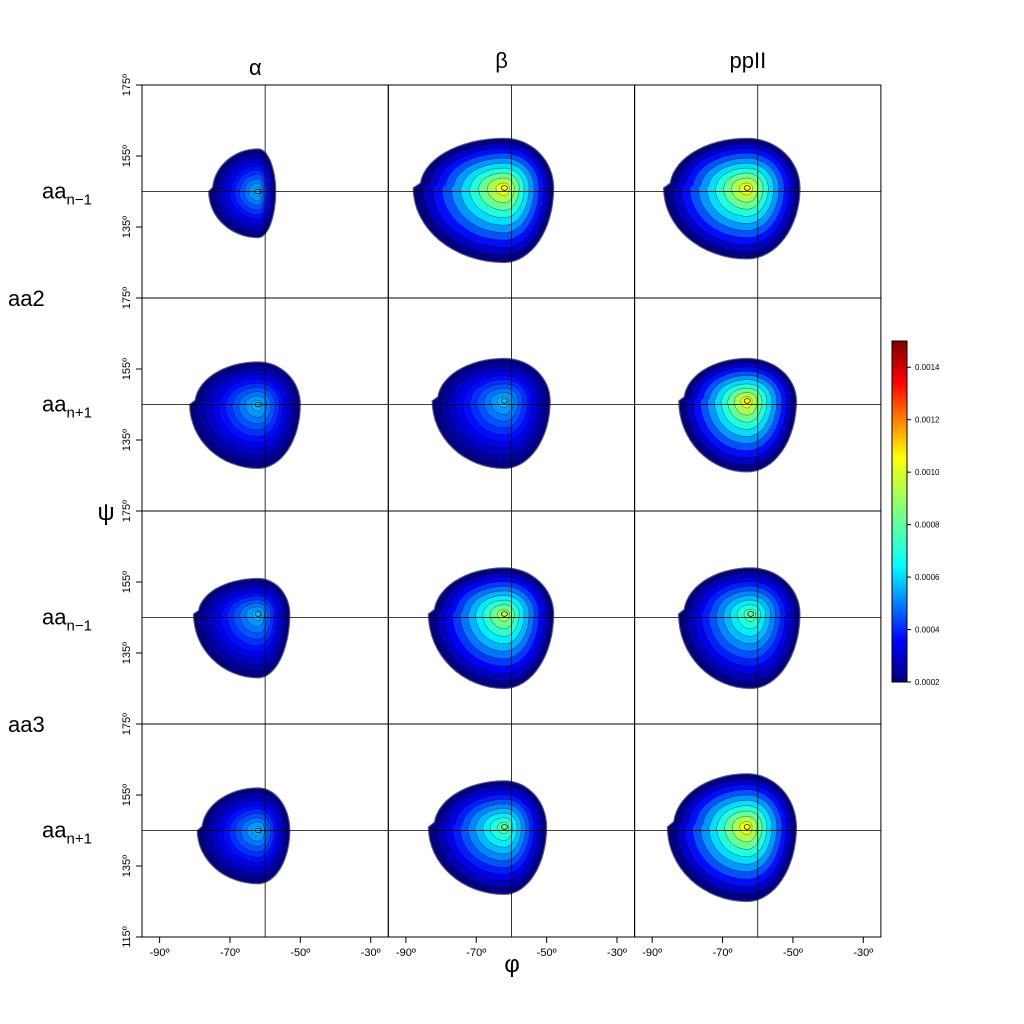 This screenshot has width=1024, height=1024. I want to click on colorbar-gradient, so click(899, 511).